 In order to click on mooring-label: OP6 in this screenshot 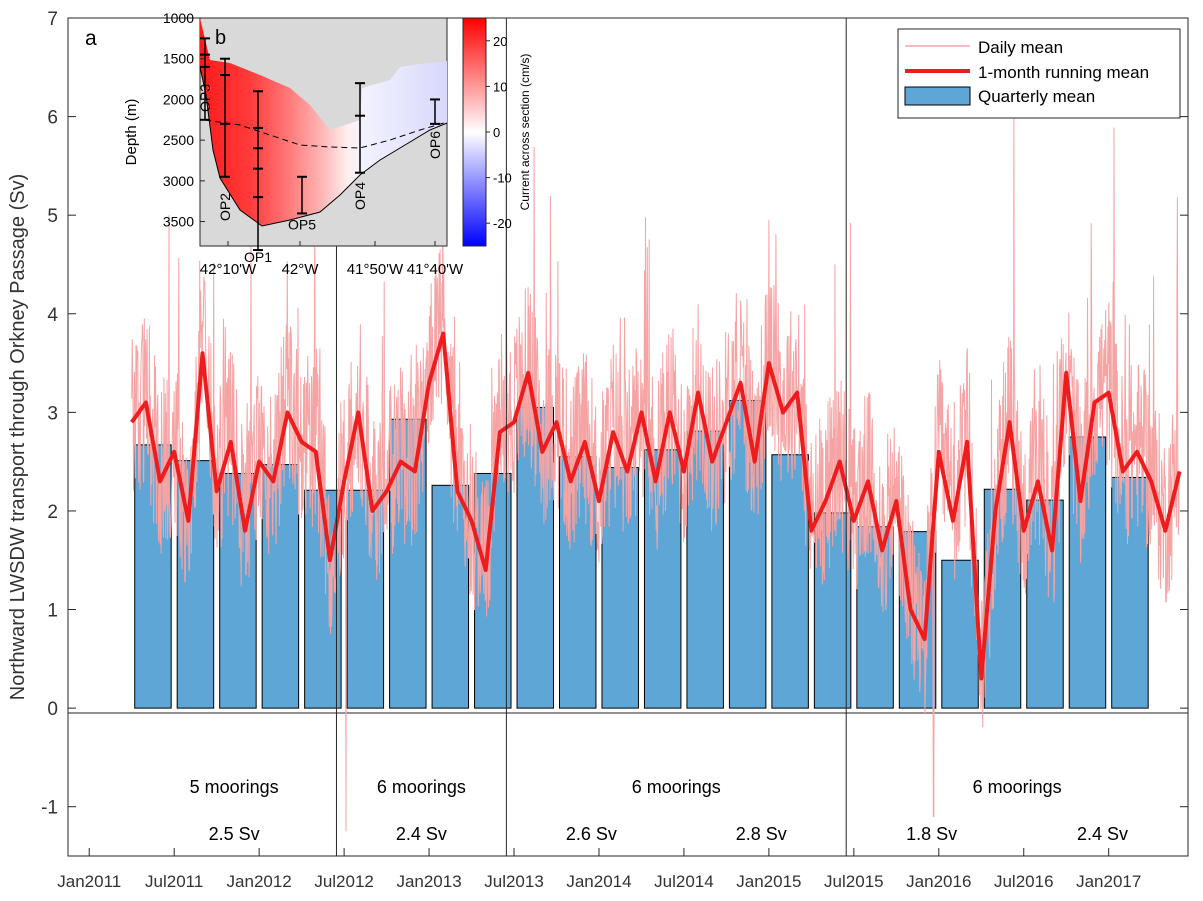, I will do `click(435, 145)`.